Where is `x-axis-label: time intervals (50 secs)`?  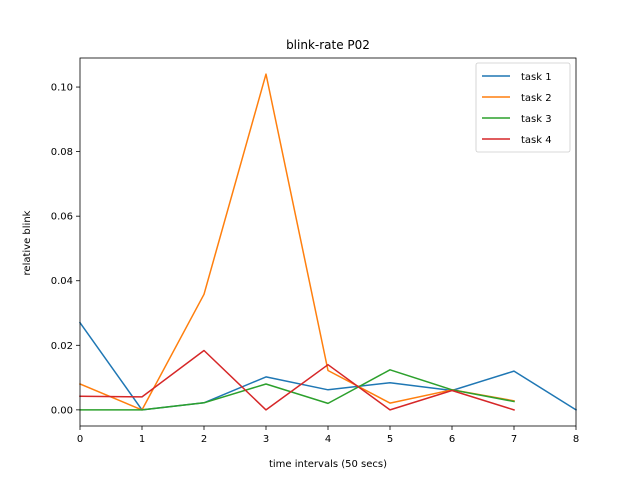 x-axis-label: time intervals (50 secs) is located at coordinates (328, 464).